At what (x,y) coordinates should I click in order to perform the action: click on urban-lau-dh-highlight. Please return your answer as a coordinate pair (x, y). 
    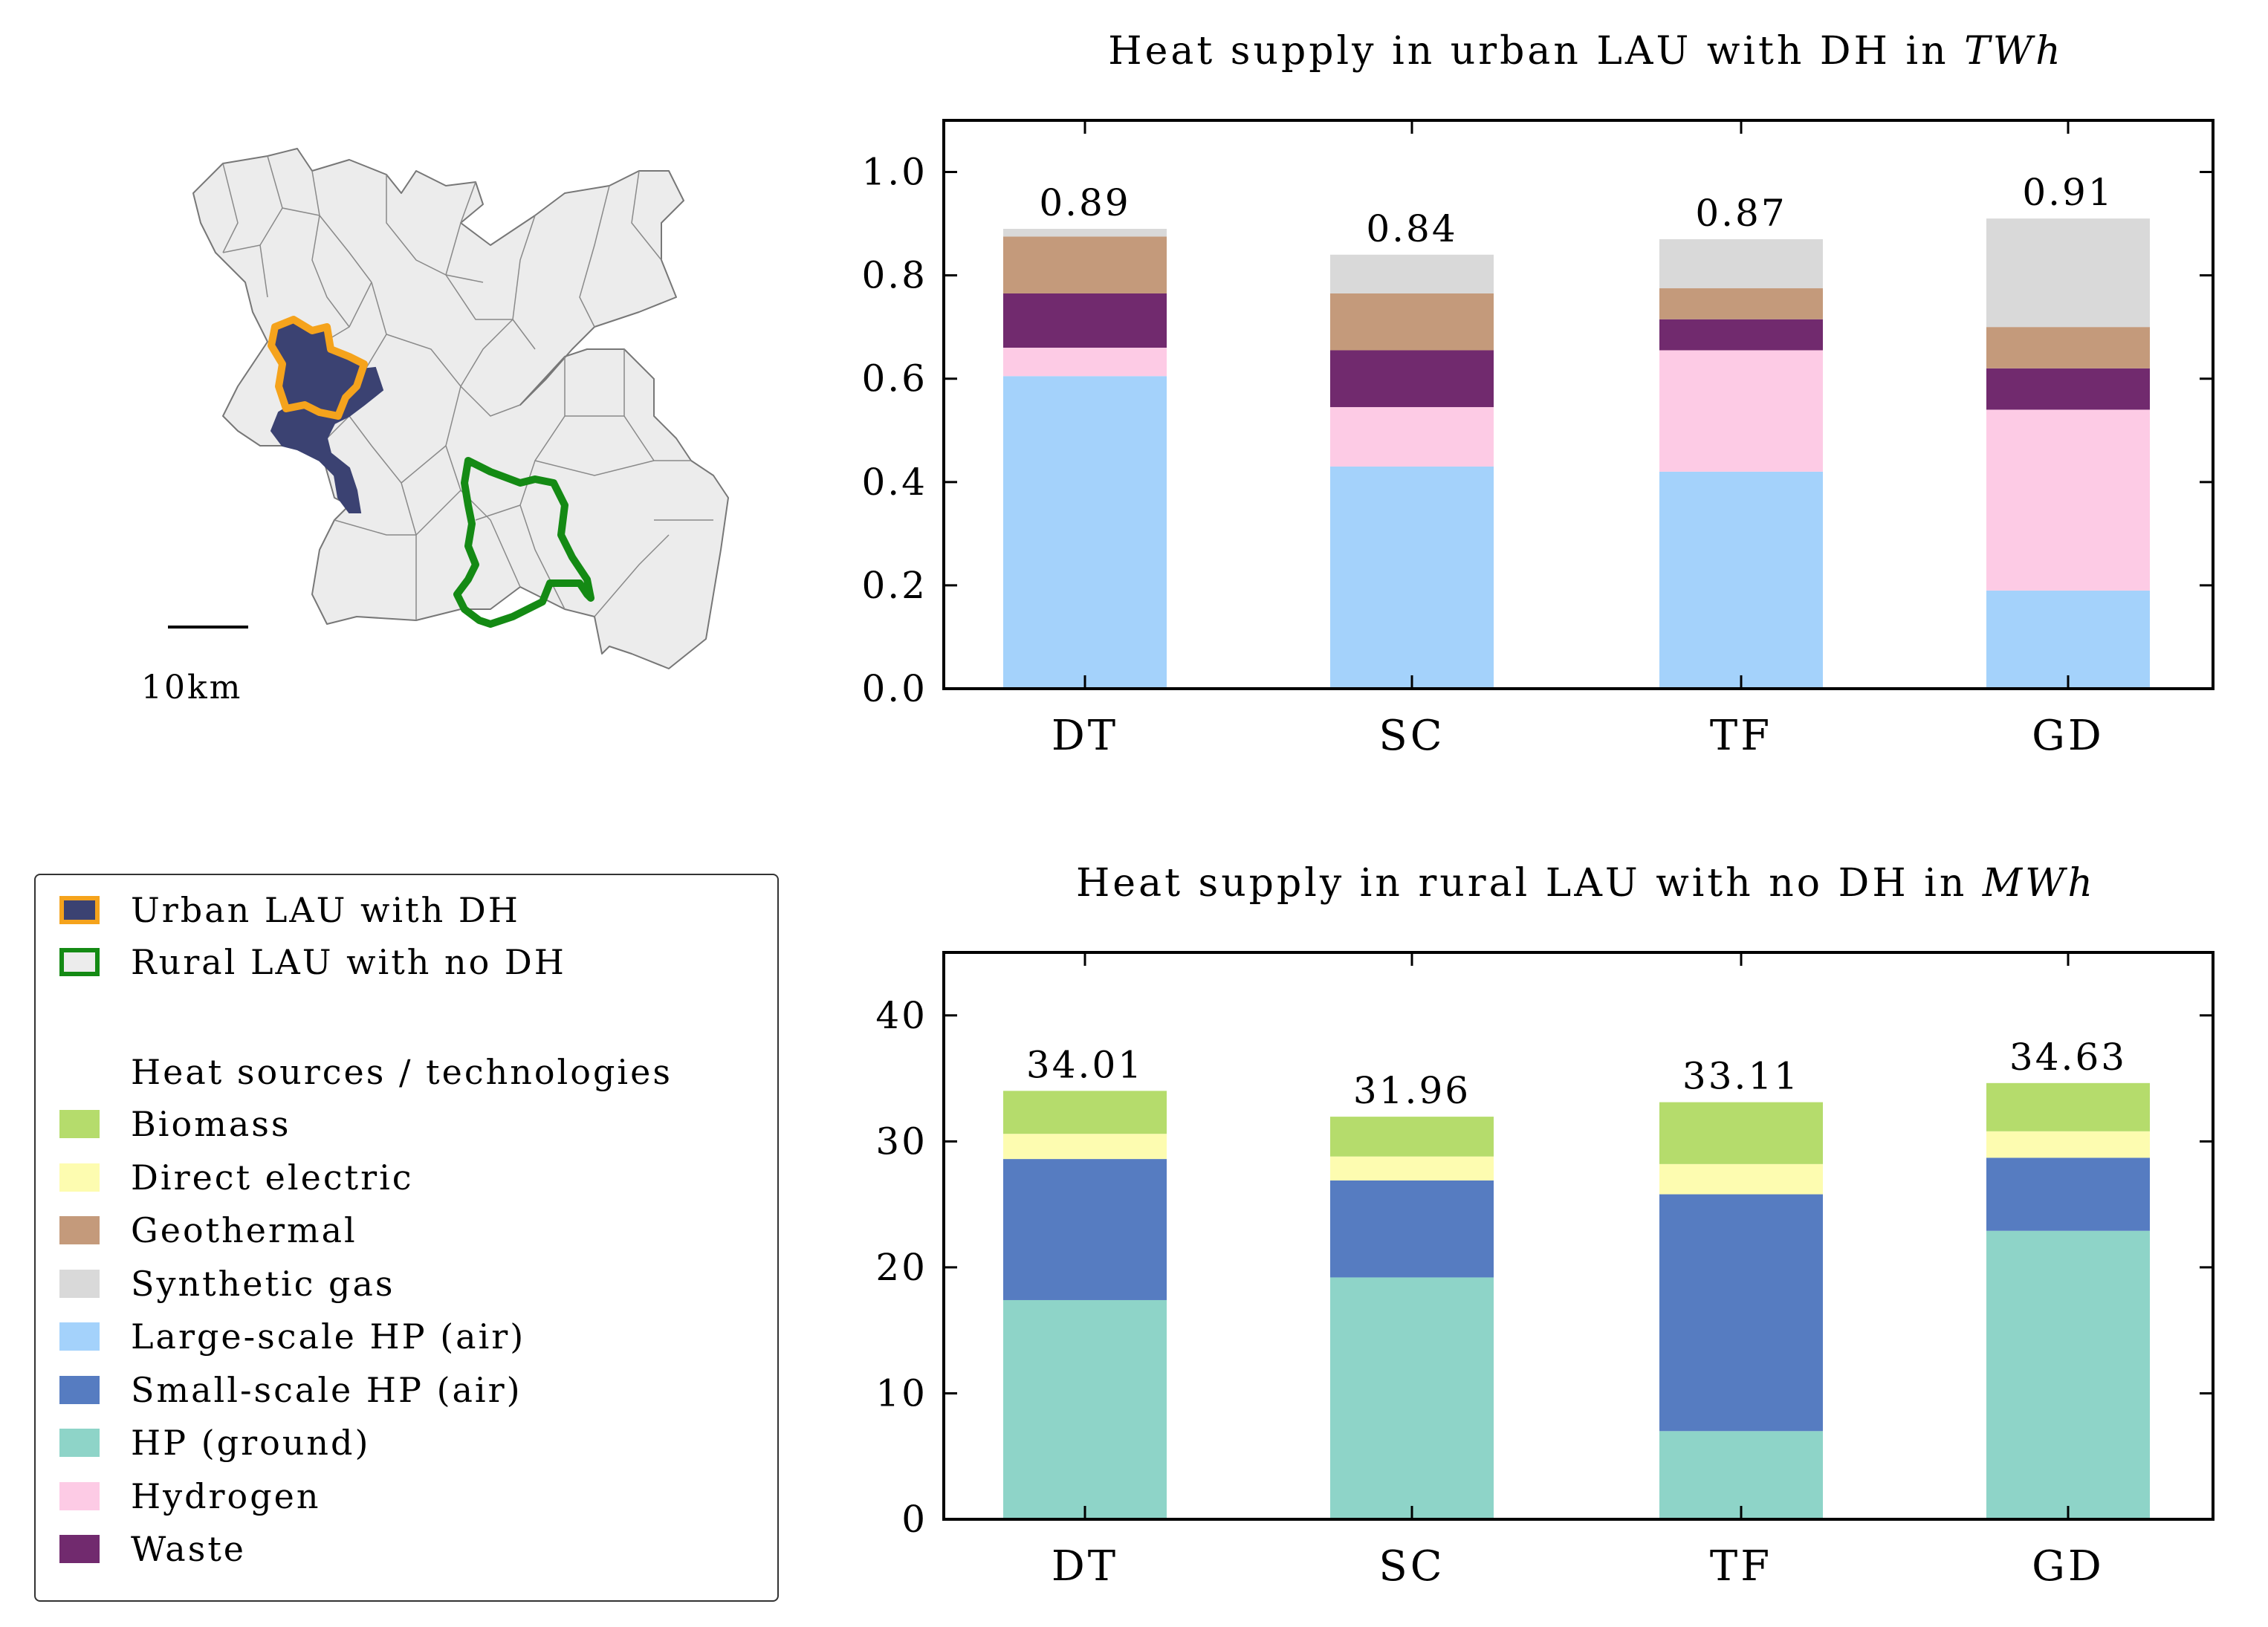
    Looking at the image, I should click on (318, 368).